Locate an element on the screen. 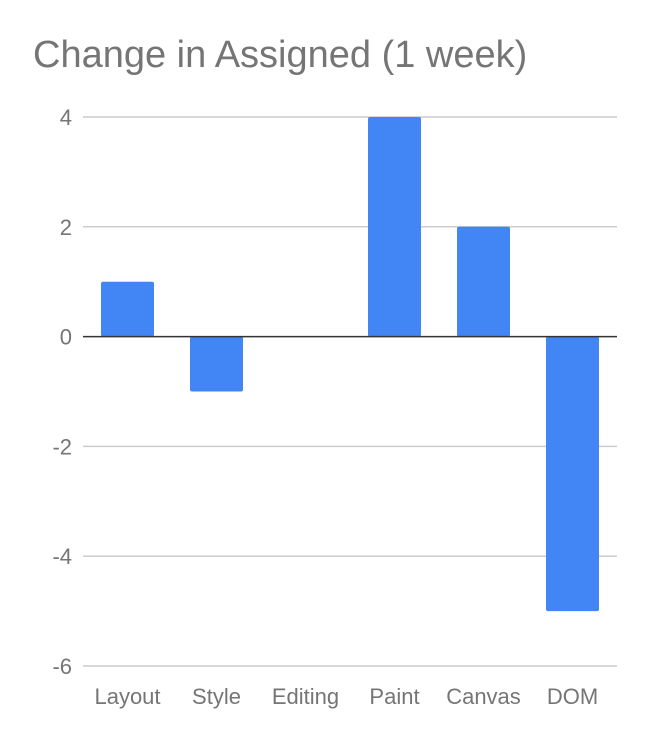  y-axis-ticks: 4 2 0 -2 -4 -6 is located at coordinates (62, 392).